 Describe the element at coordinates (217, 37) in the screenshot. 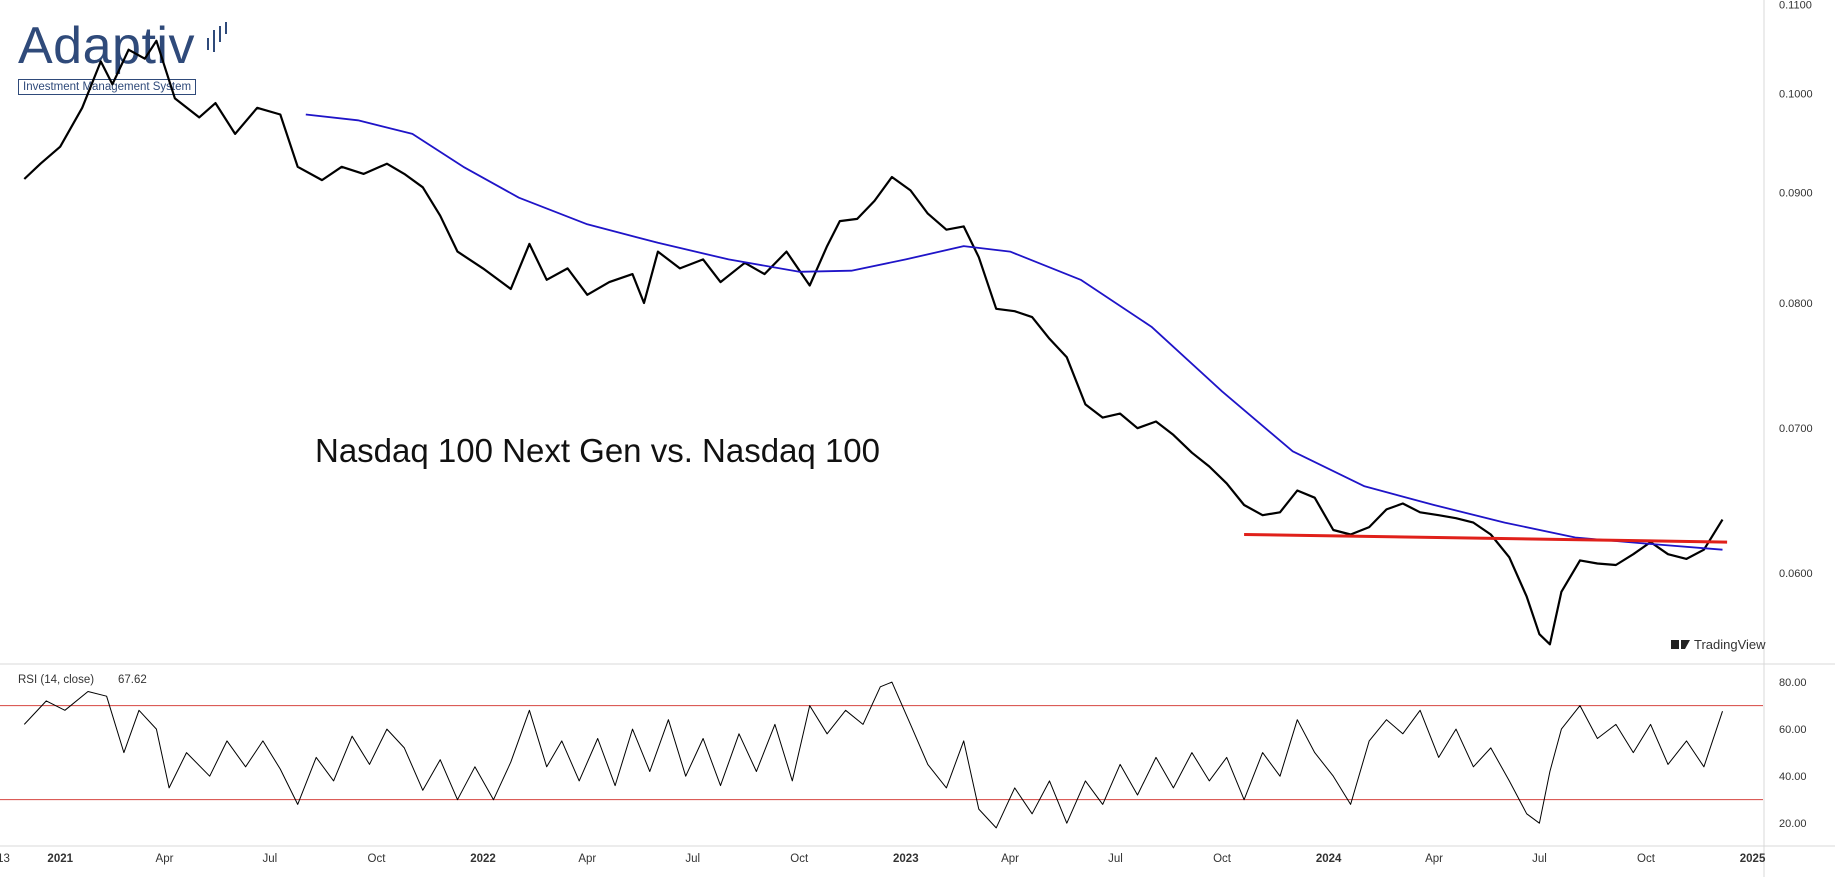

I see `brand-bars-icon` at that location.